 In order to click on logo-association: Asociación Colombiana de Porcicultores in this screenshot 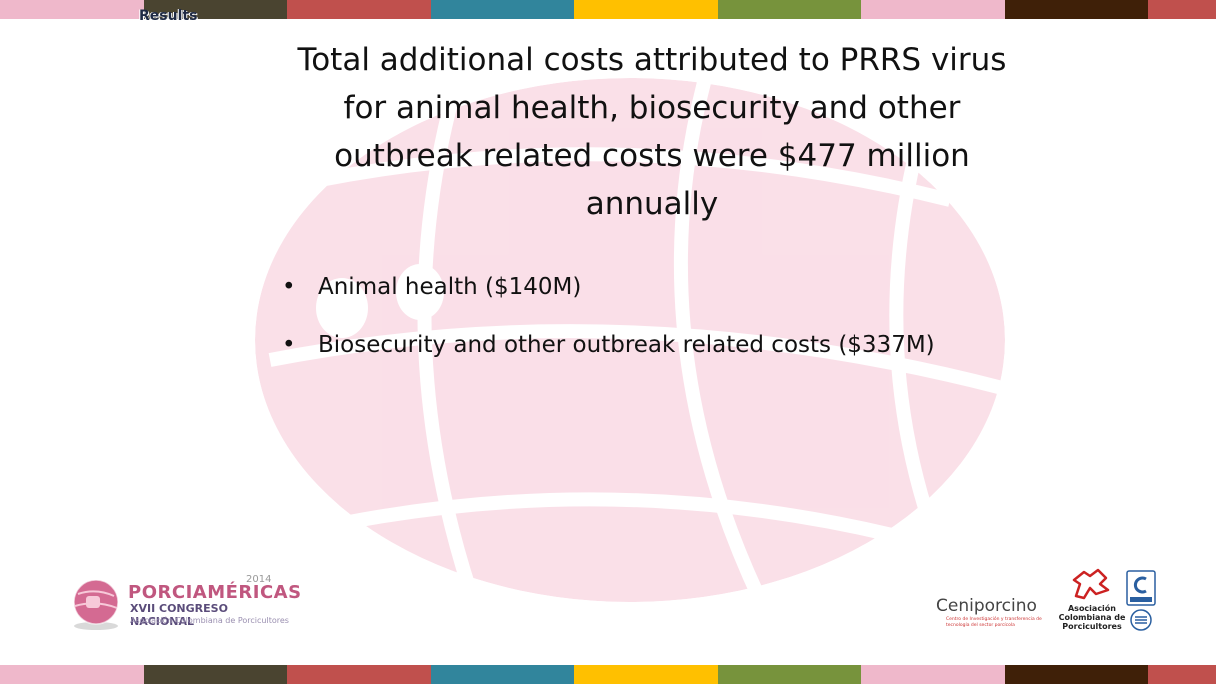, I will do `click(209, 620)`.